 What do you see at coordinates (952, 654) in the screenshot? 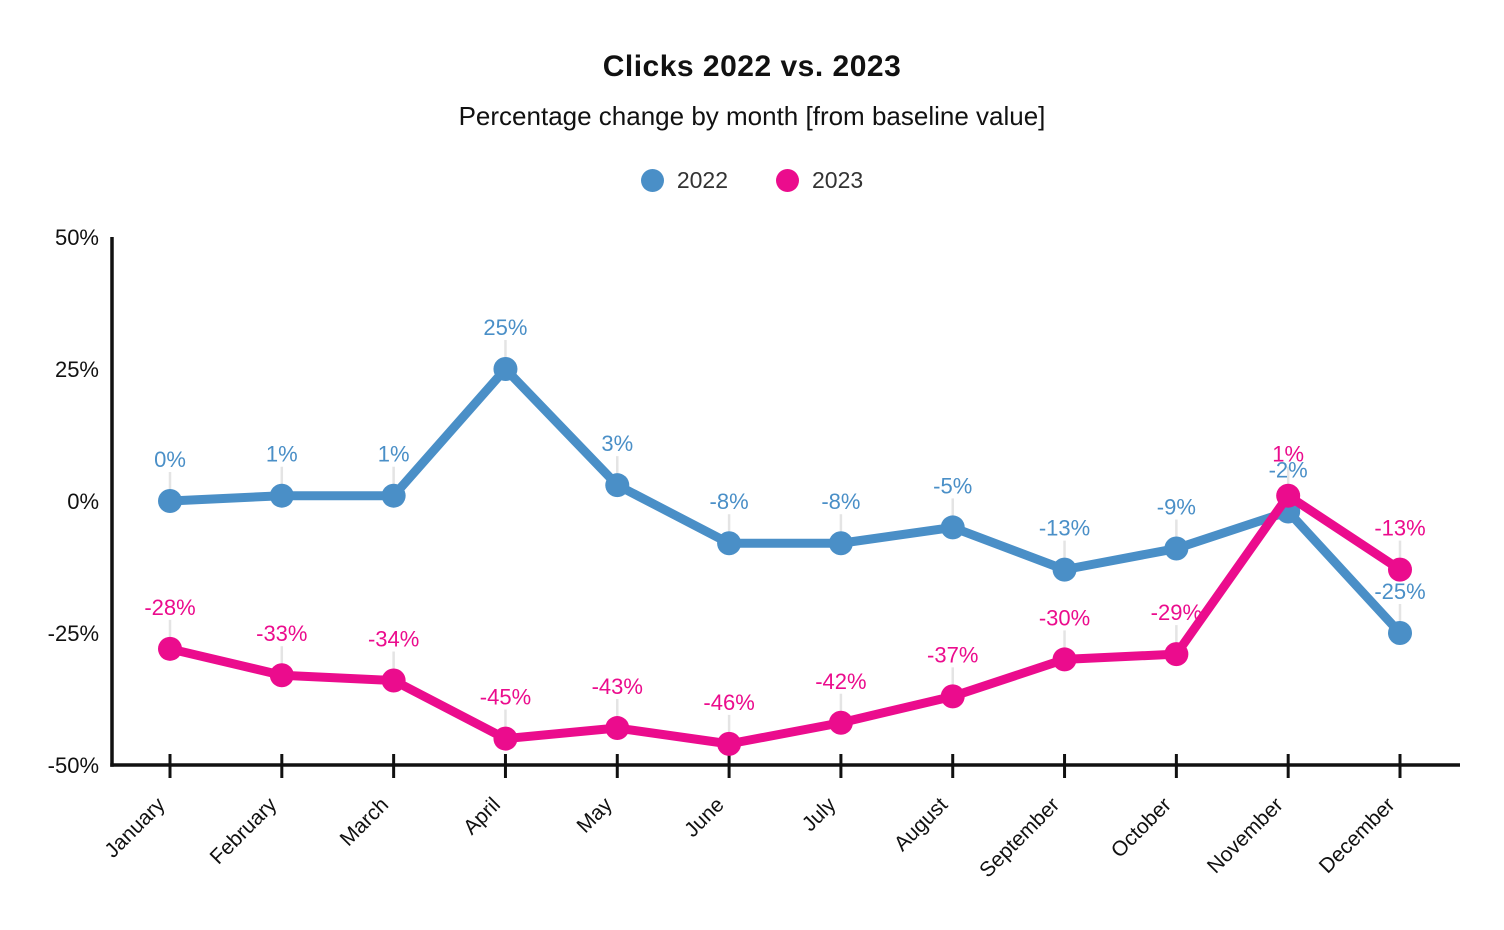
I see `data-label-2023-August: -37%` at bounding box center [952, 654].